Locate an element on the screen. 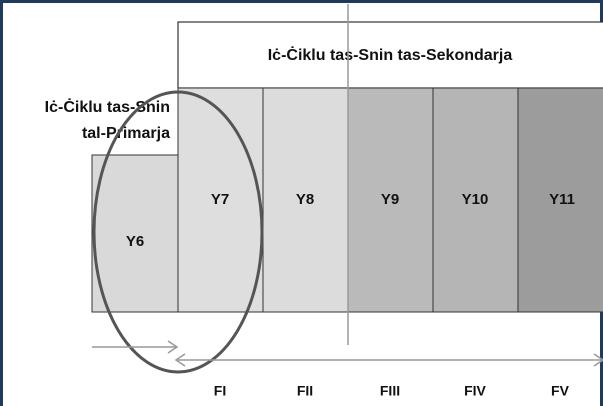  form-label: FII is located at coordinates (305, 391).